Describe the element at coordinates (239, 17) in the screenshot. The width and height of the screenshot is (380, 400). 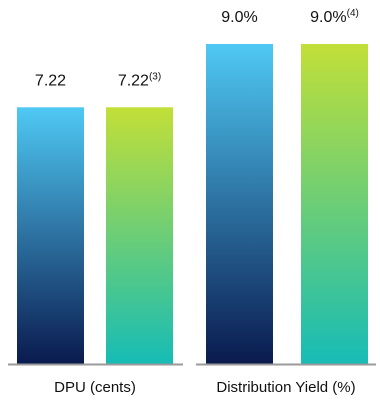
I see `data-label-2-1: 9.0%` at that location.